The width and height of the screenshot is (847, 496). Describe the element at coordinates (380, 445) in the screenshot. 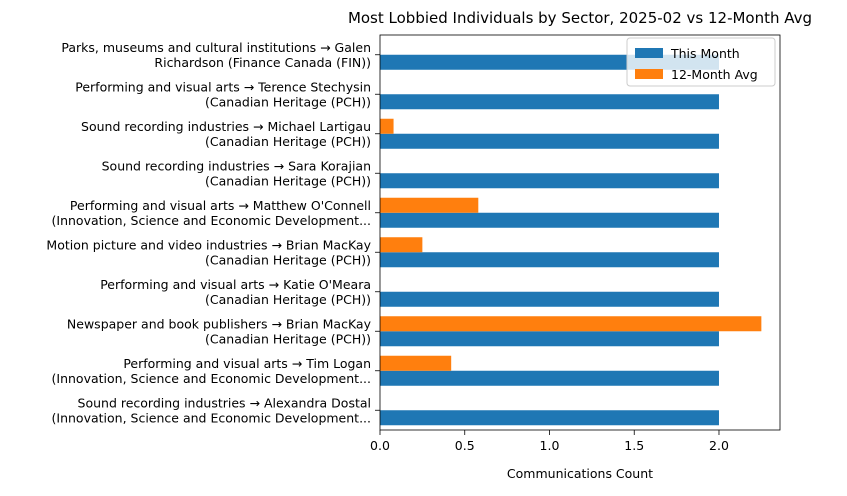

I see `x-tick-label: 0.0` at that location.